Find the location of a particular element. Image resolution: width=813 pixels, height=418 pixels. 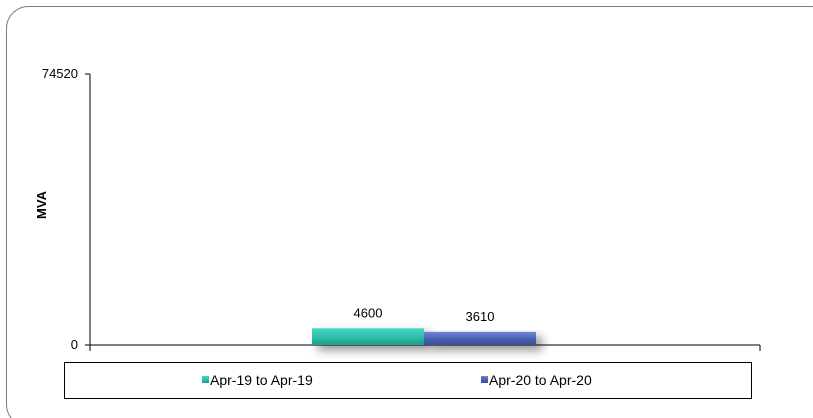

data-label-series-1: 4600 is located at coordinates (368, 312).